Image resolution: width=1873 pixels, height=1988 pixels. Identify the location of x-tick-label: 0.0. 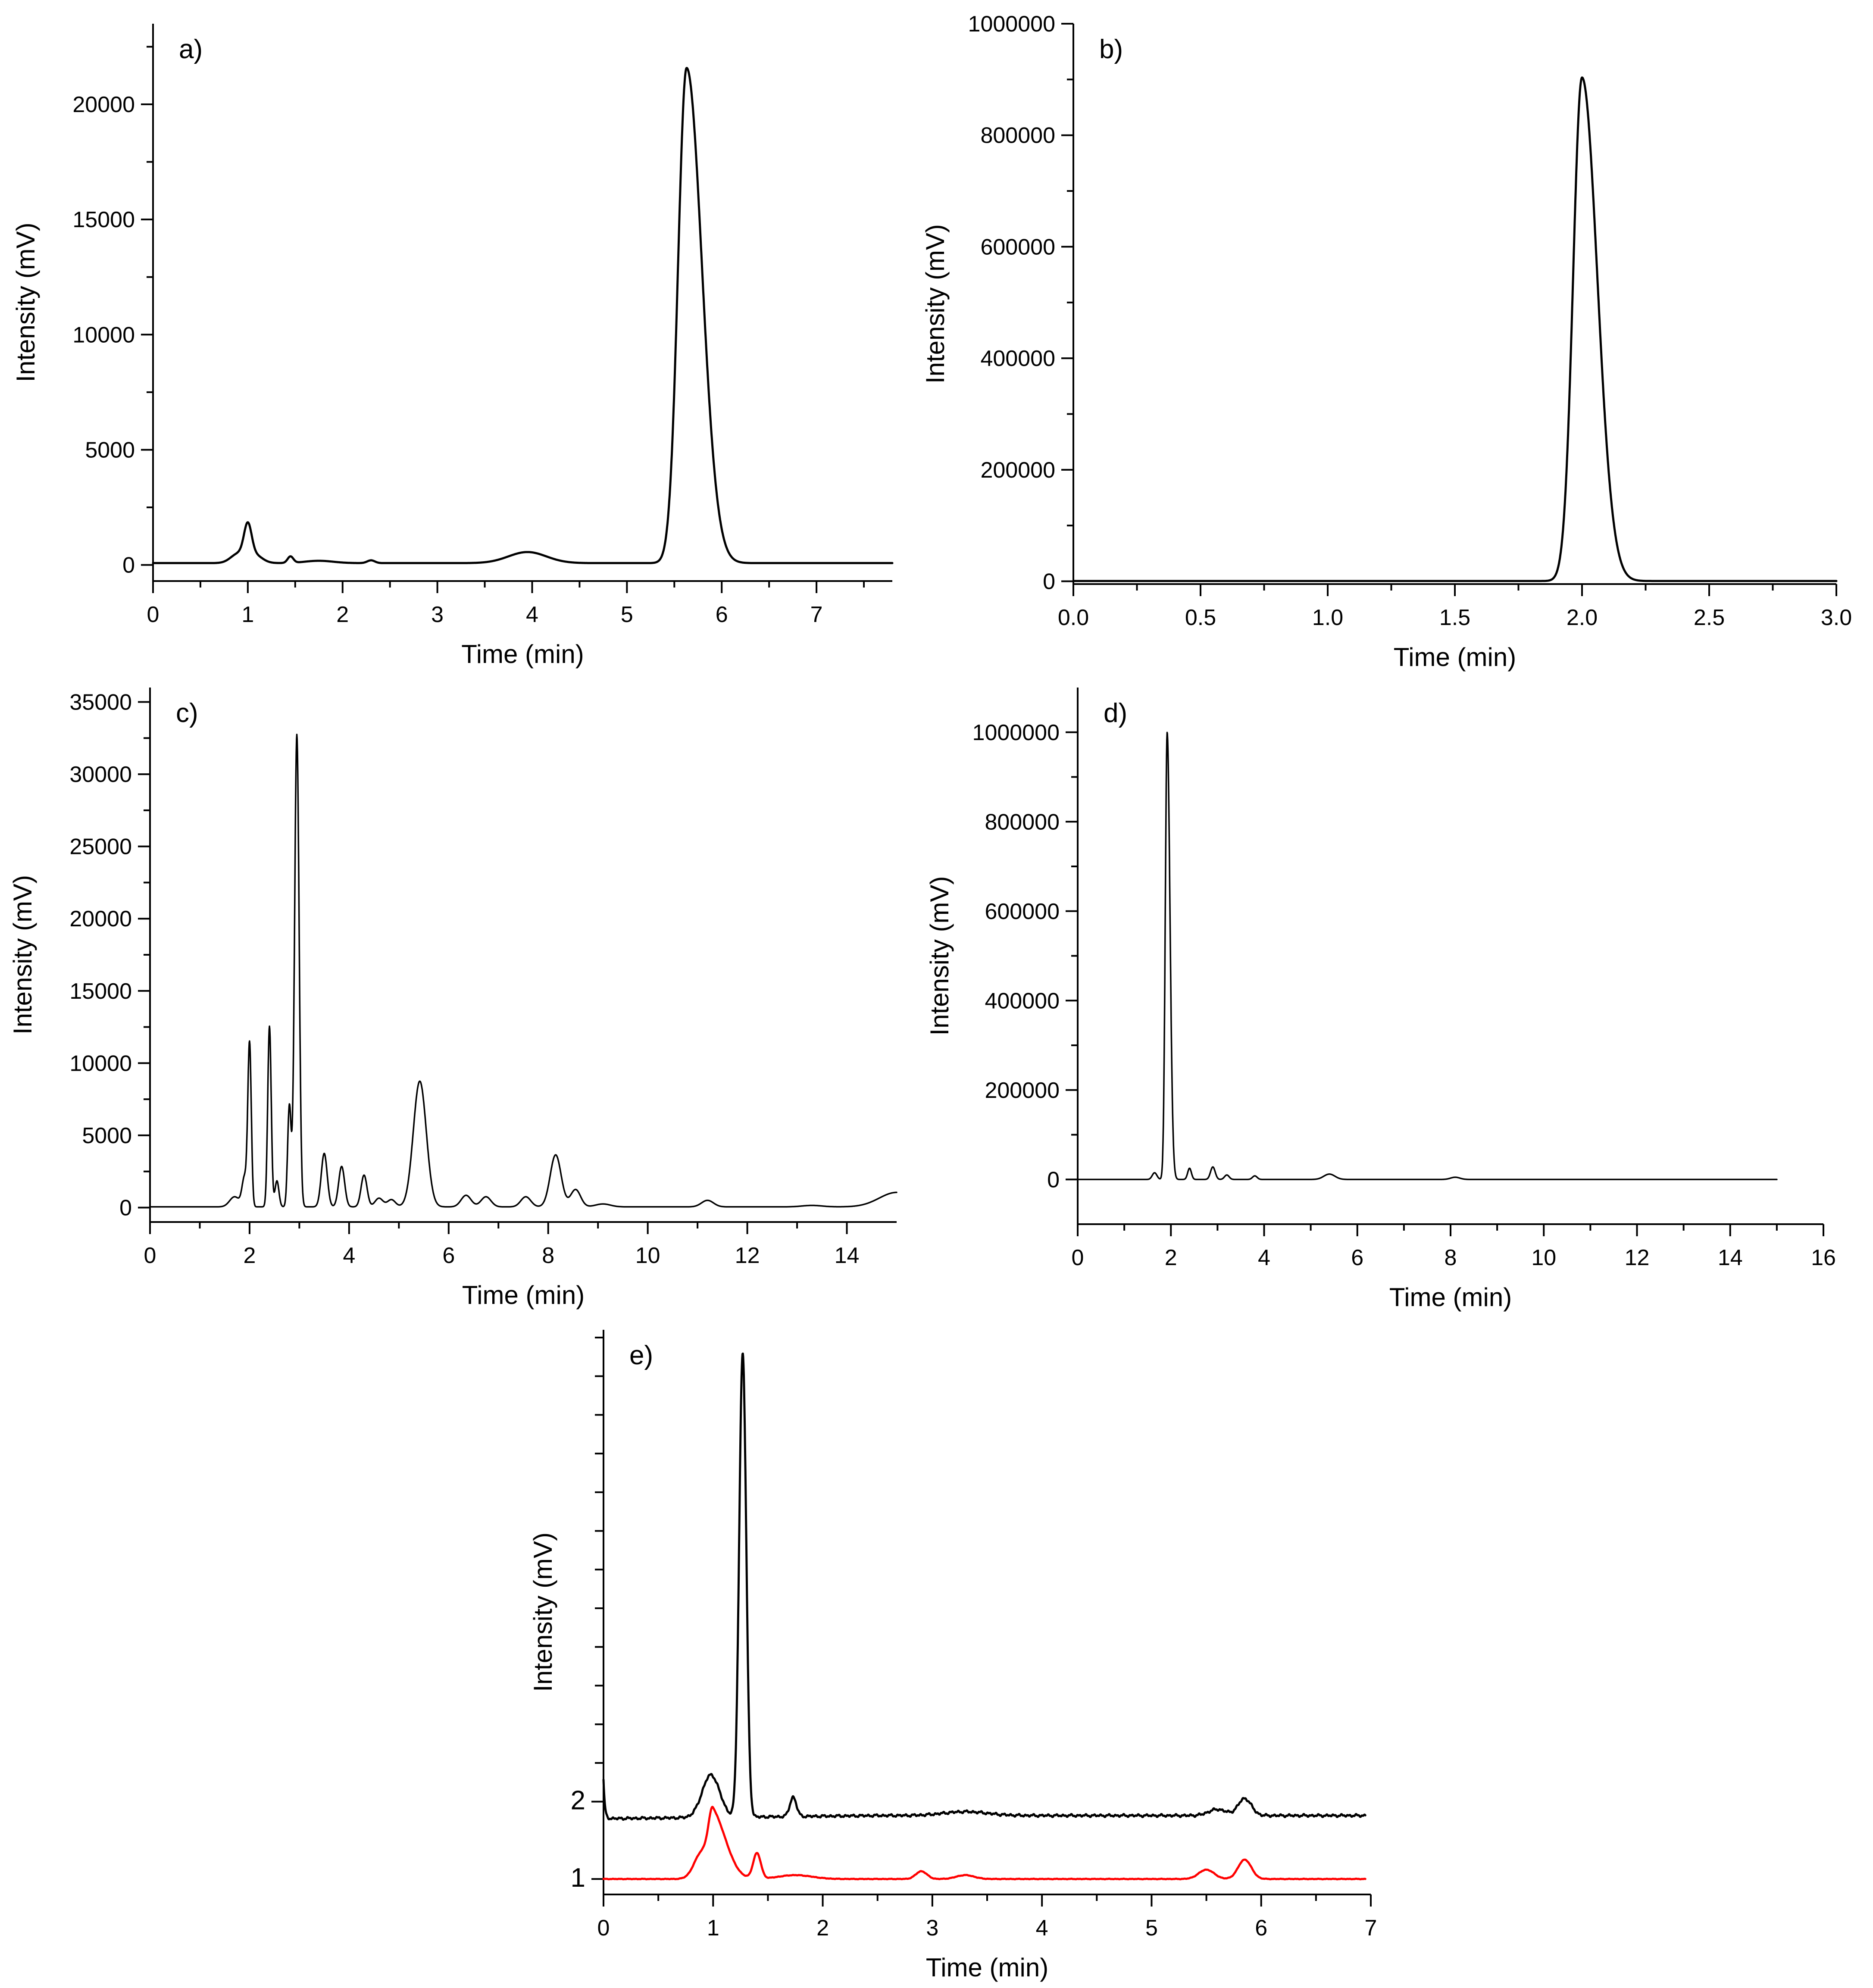
(1073, 617).